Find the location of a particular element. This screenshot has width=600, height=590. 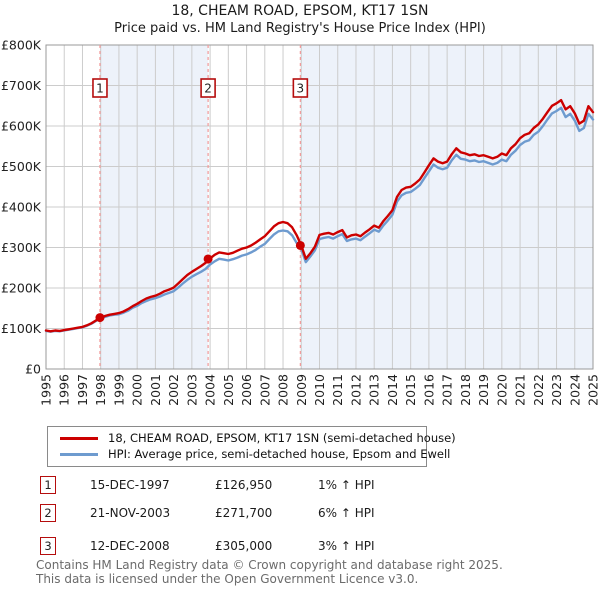

x-axis-tick-label: 2012 is located at coordinates (355, 390).